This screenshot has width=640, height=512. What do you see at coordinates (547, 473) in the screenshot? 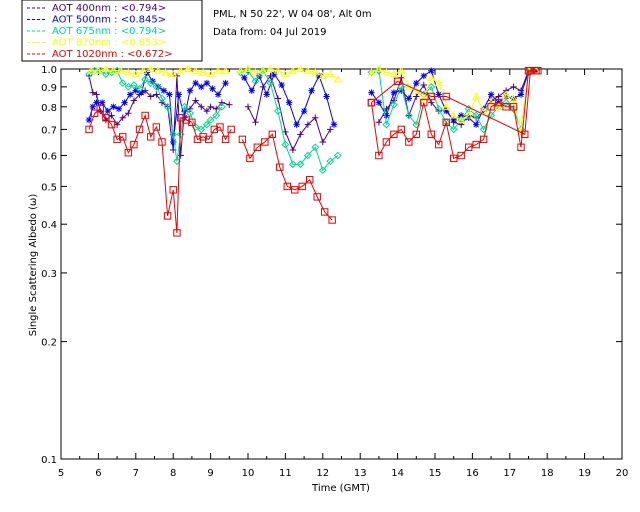
I see `x-tick-label: 18` at bounding box center [547, 473].